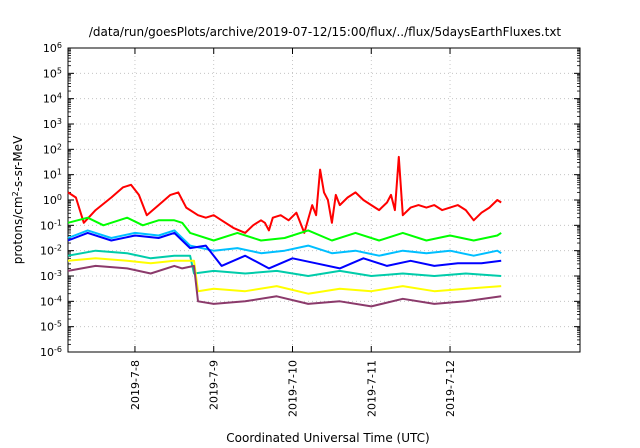 This screenshot has height=448, width=640. What do you see at coordinates (51, 276) in the screenshot?
I see `y-tick-label: 10⁻³` at bounding box center [51, 276].